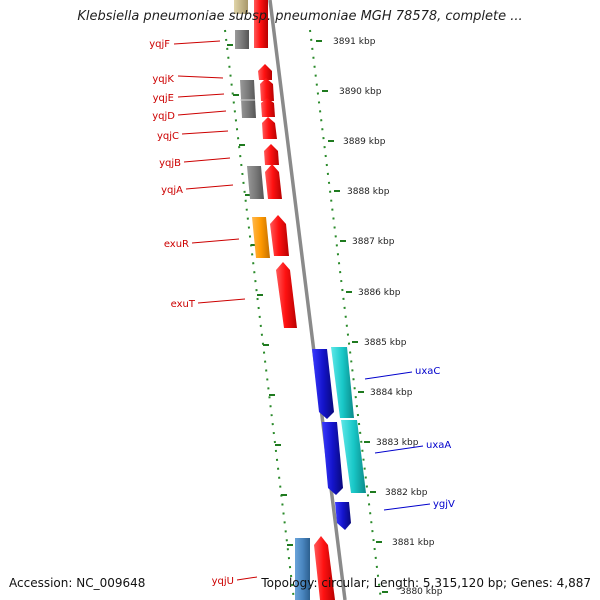 This screenshot has width=600, height=600. I want to click on gene-uxaA, so click(353, 456).